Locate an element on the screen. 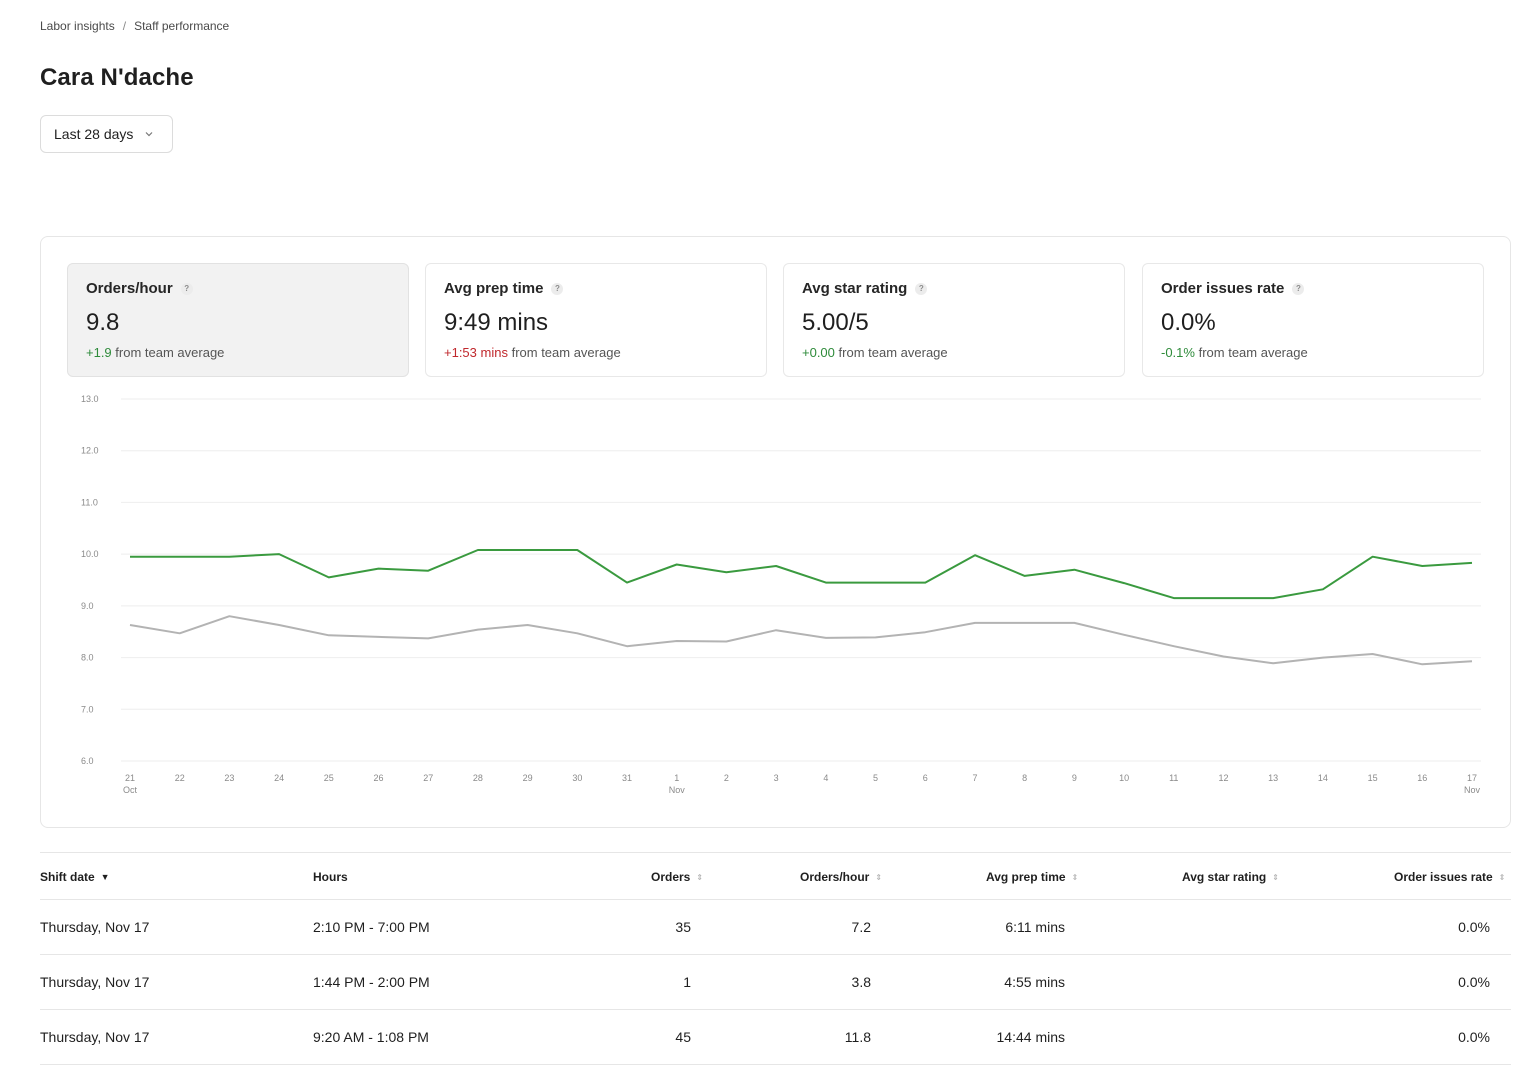 The image size is (1538, 1074). x-tick-label: 15 is located at coordinates (1373, 778).